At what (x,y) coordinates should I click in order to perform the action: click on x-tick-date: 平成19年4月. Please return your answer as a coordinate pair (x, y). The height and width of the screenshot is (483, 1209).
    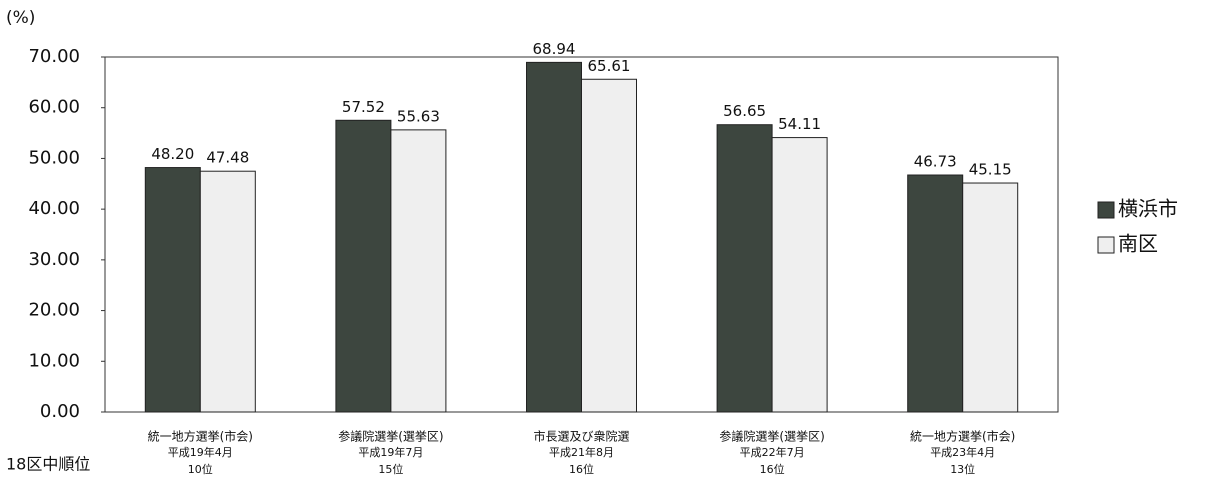
    Looking at the image, I should click on (200, 452).